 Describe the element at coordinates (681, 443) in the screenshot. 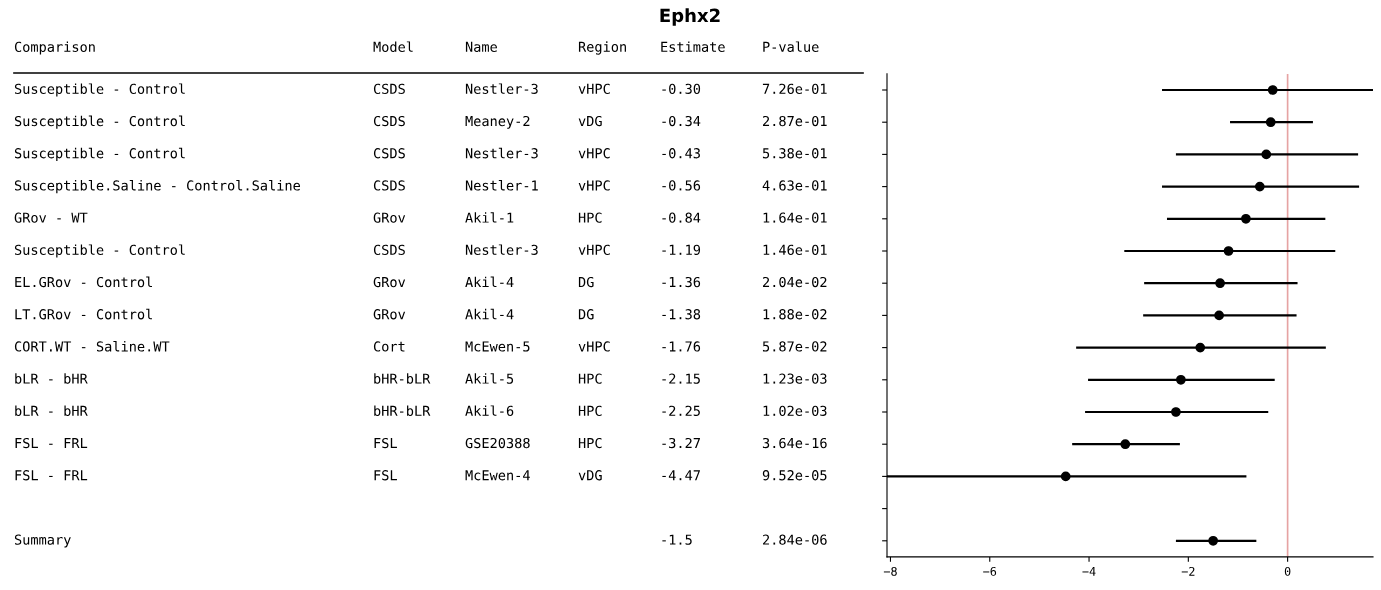

I see `text: -3.27` at that location.